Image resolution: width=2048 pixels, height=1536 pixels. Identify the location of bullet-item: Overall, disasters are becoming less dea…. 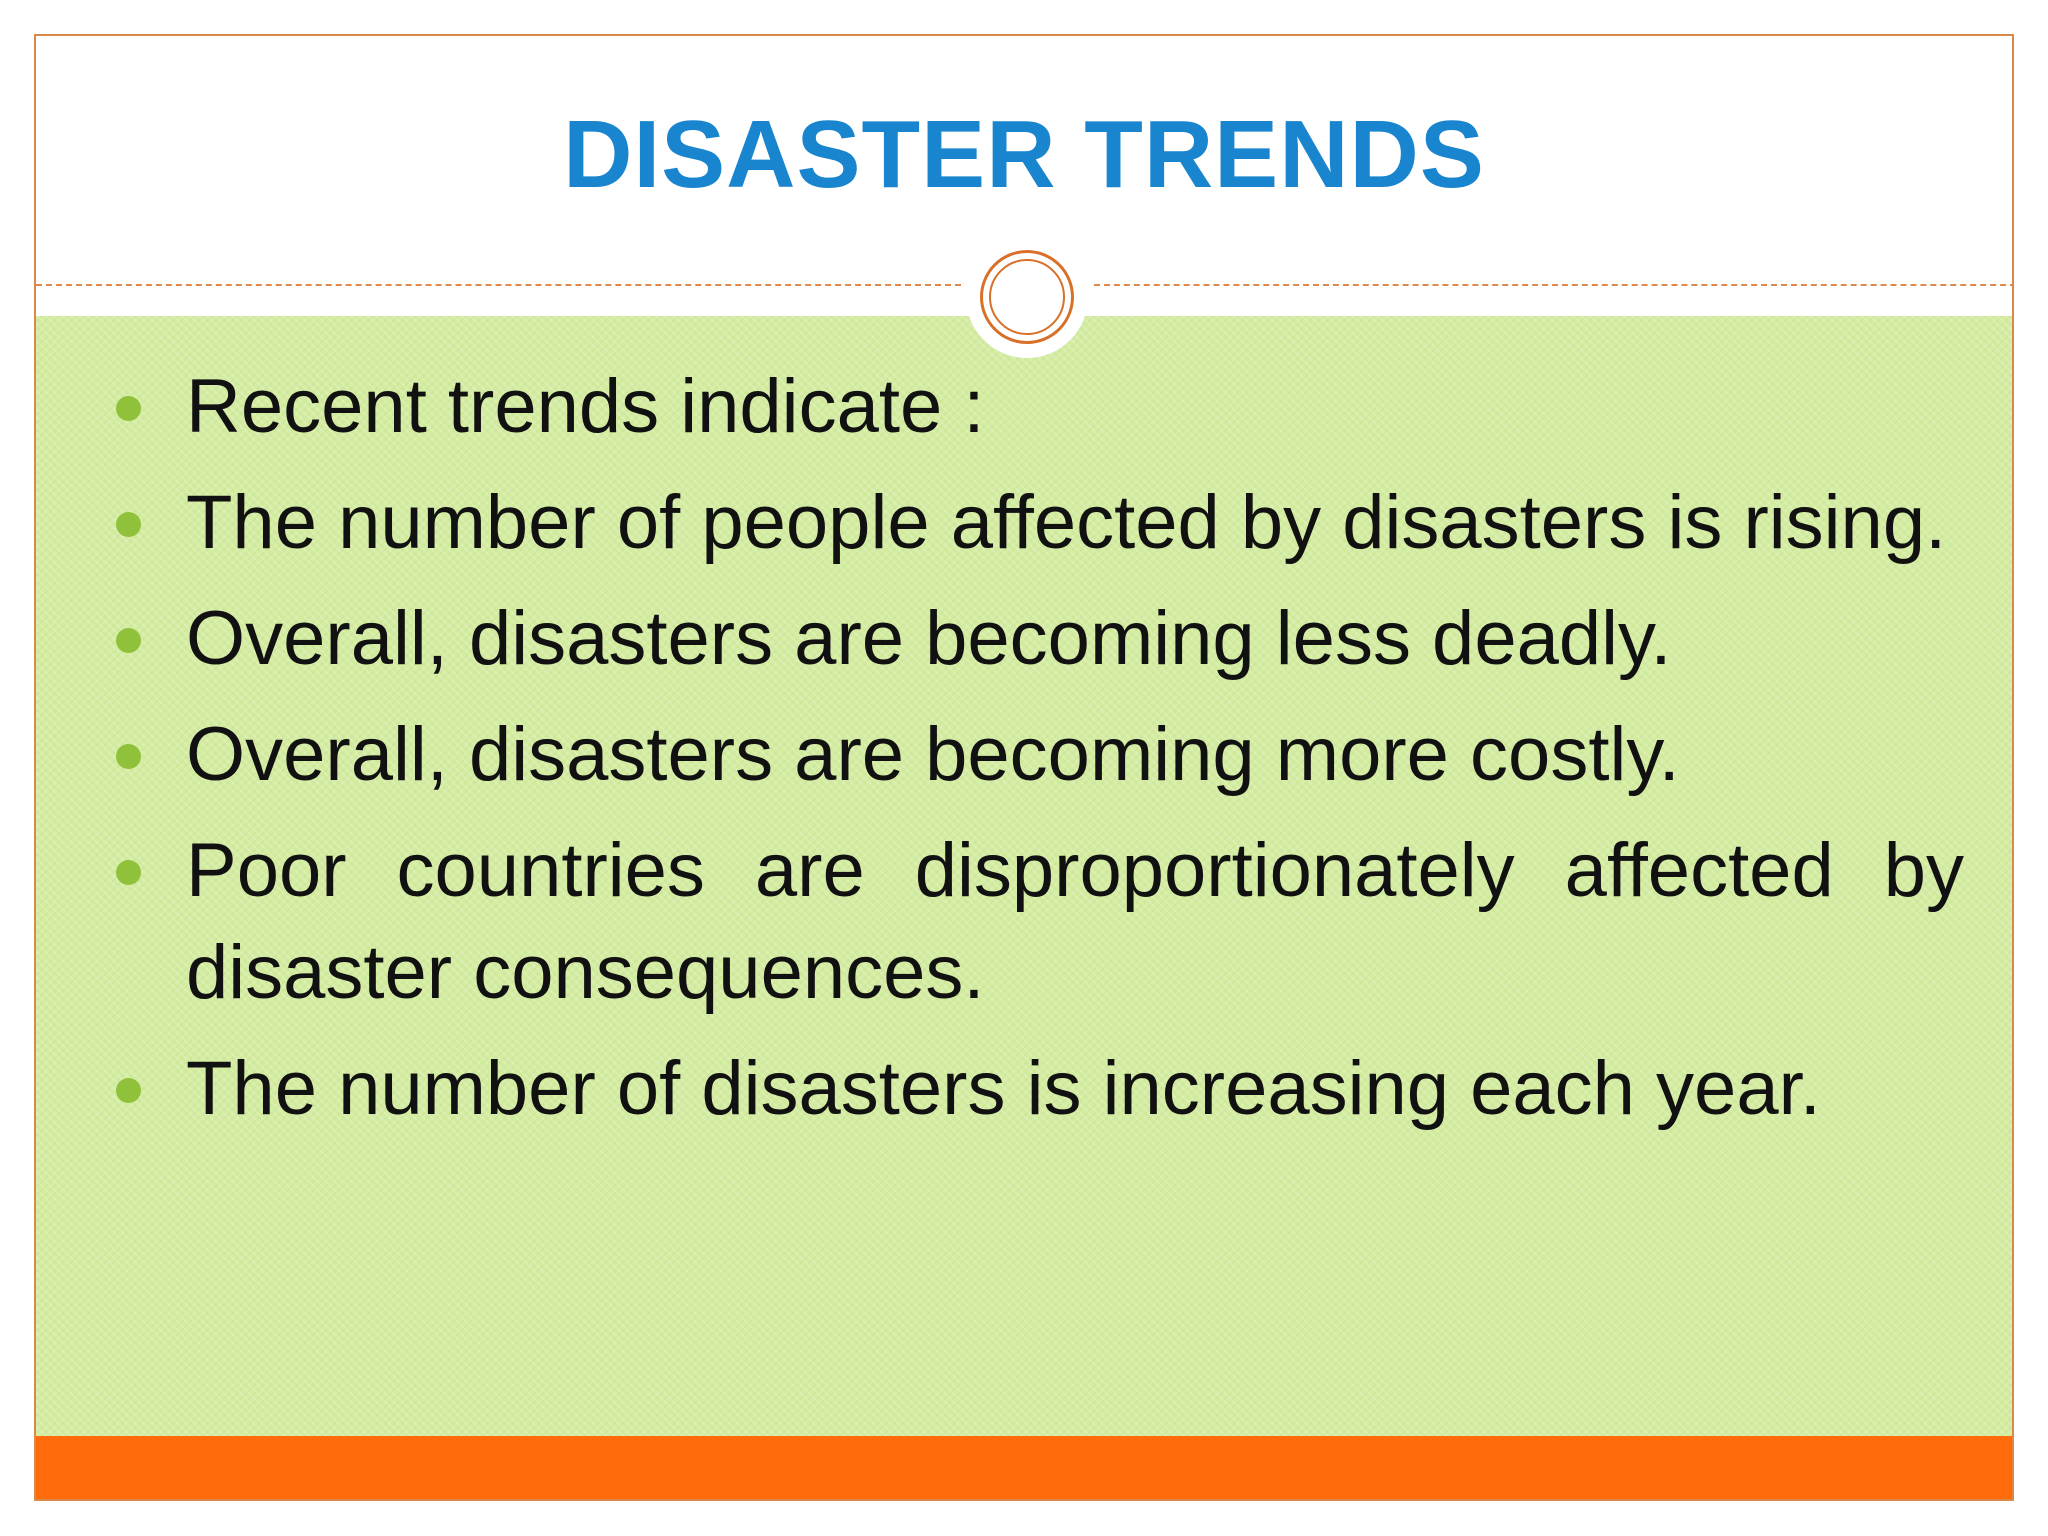
(1041, 639).